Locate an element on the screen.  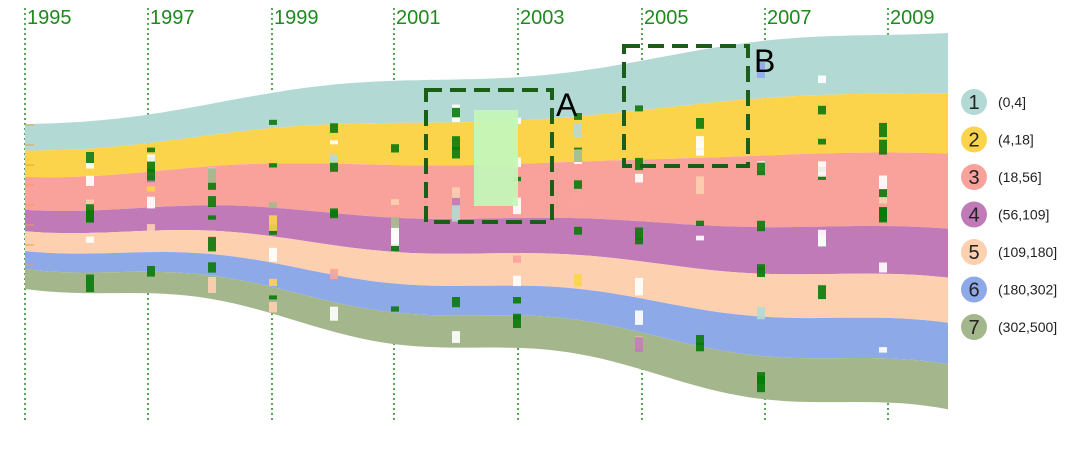
legend-number-5: 5 is located at coordinates (973, 253).